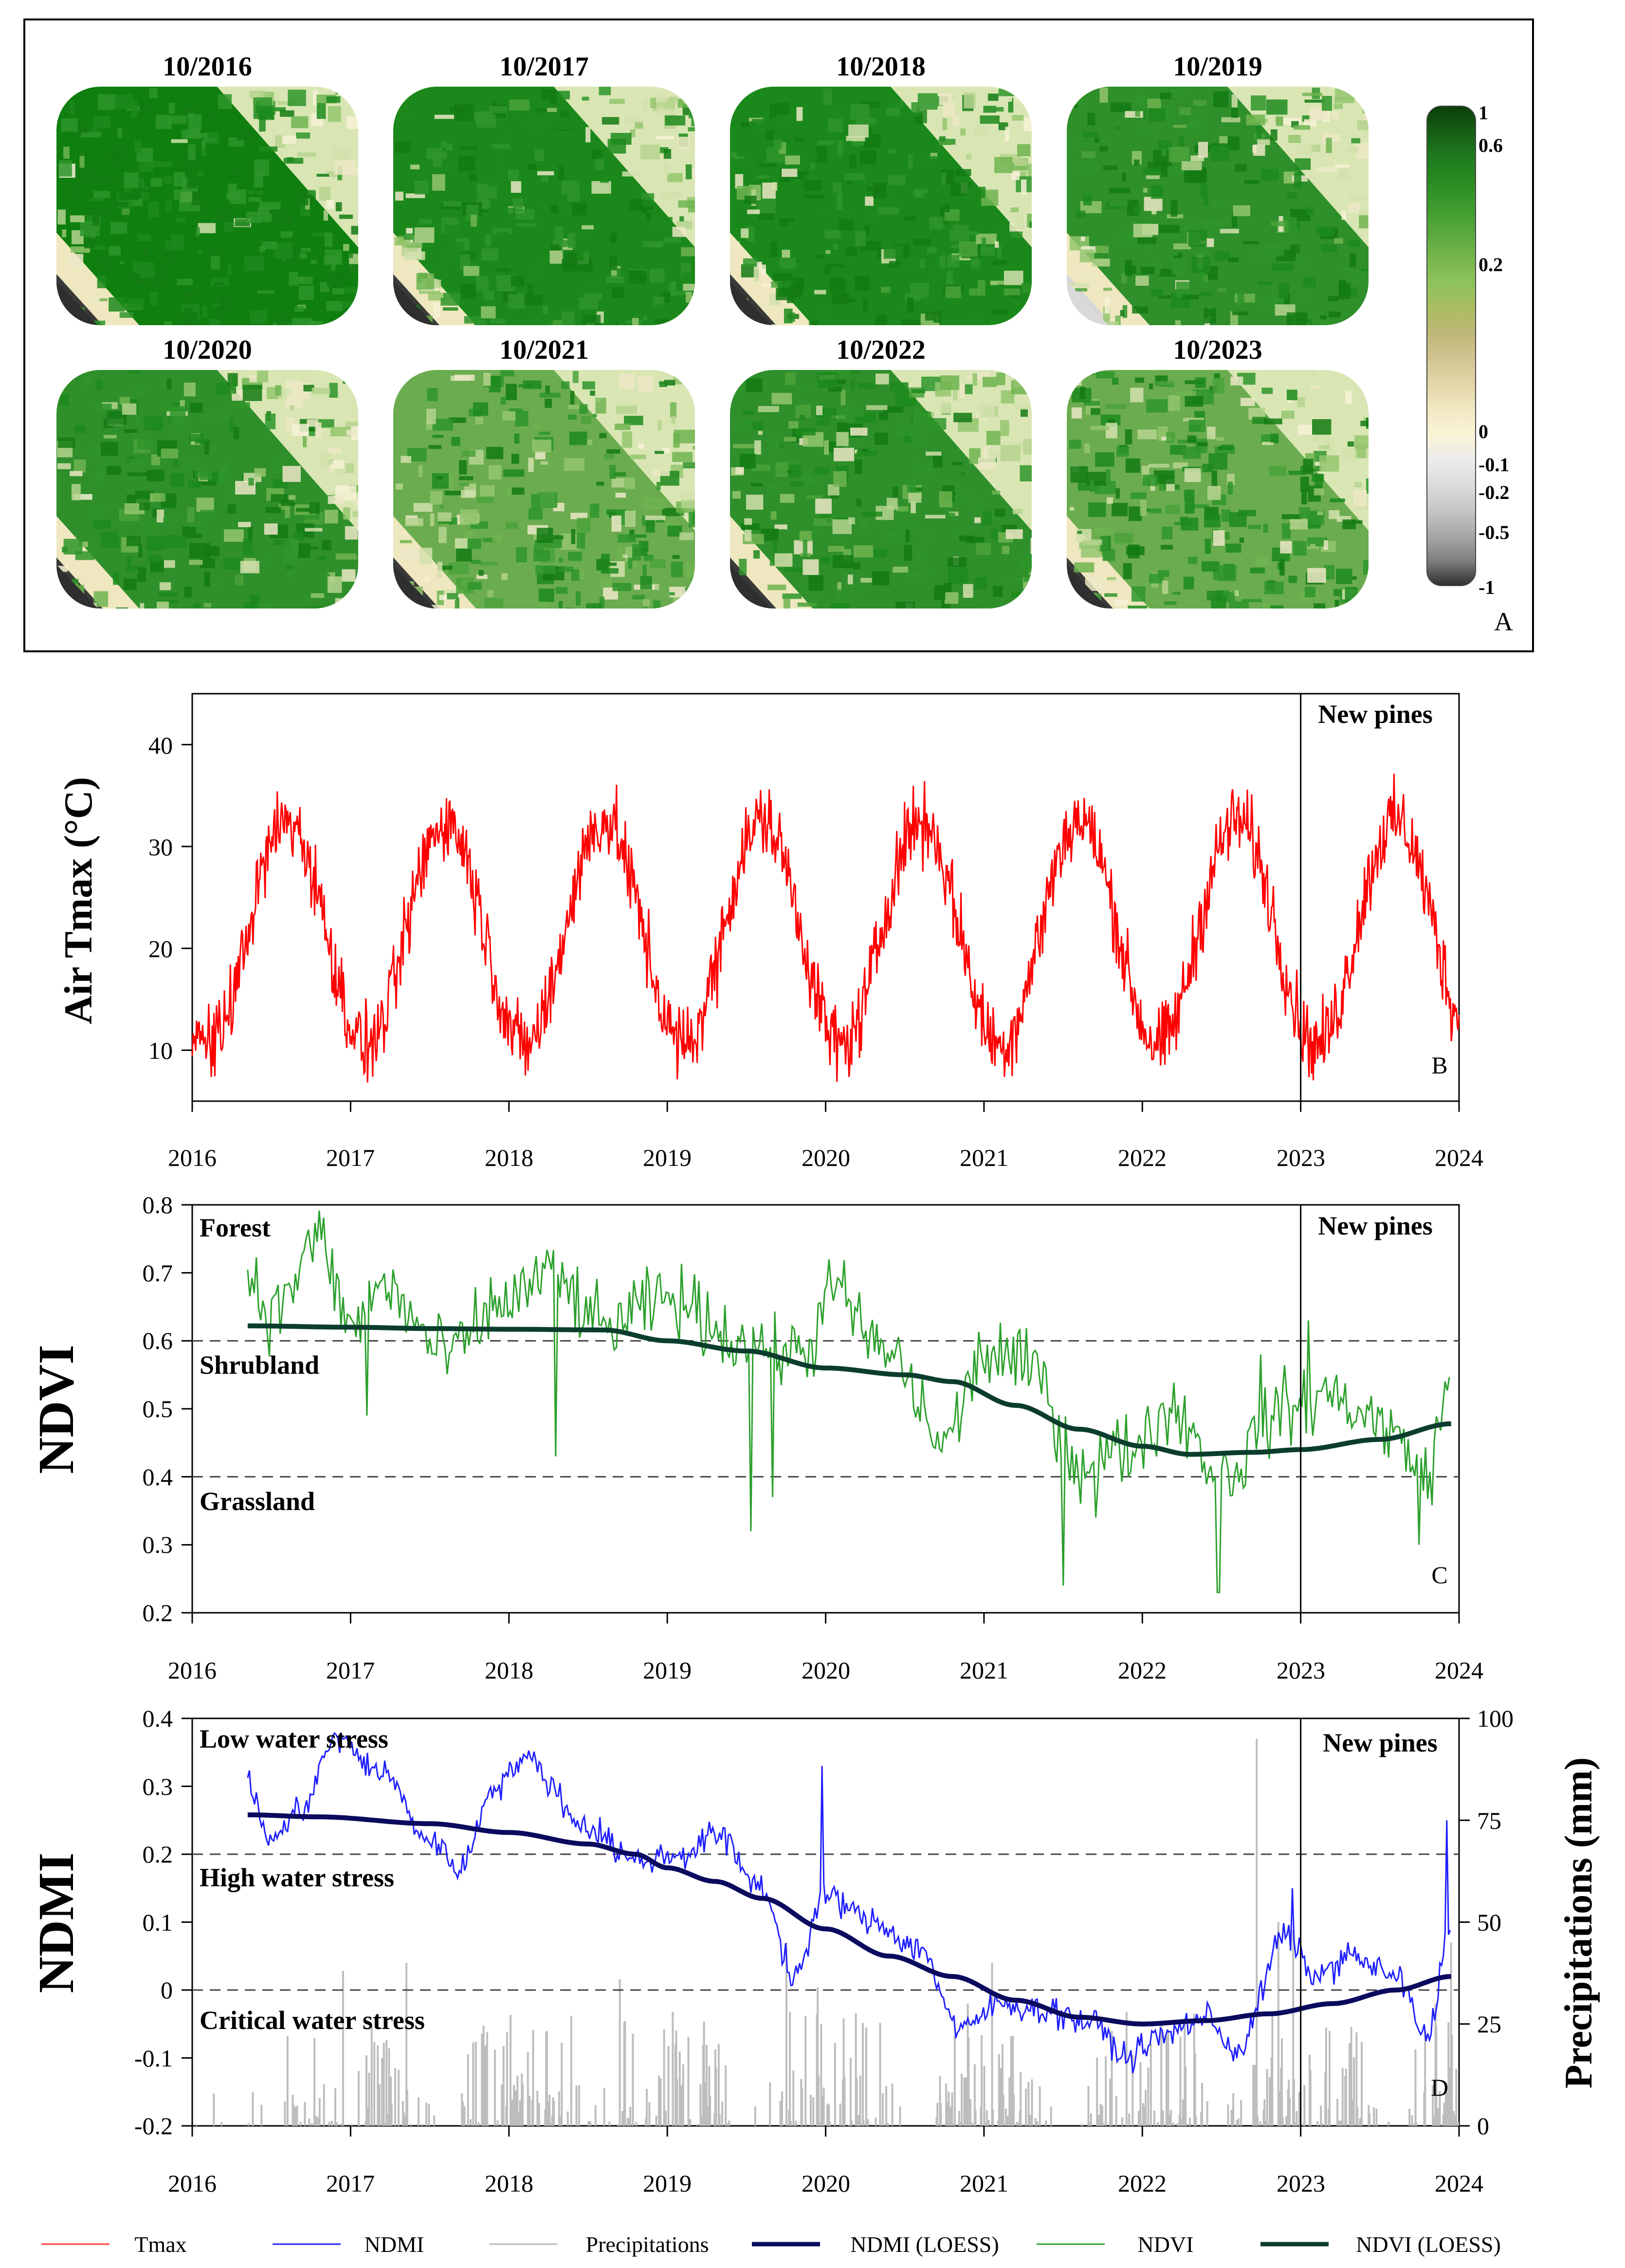 This screenshot has height=2268, width=1625. What do you see at coordinates (924, 2244) in the screenshot?
I see `legend-label: NDMI (LOESS)` at bounding box center [924, 2244].